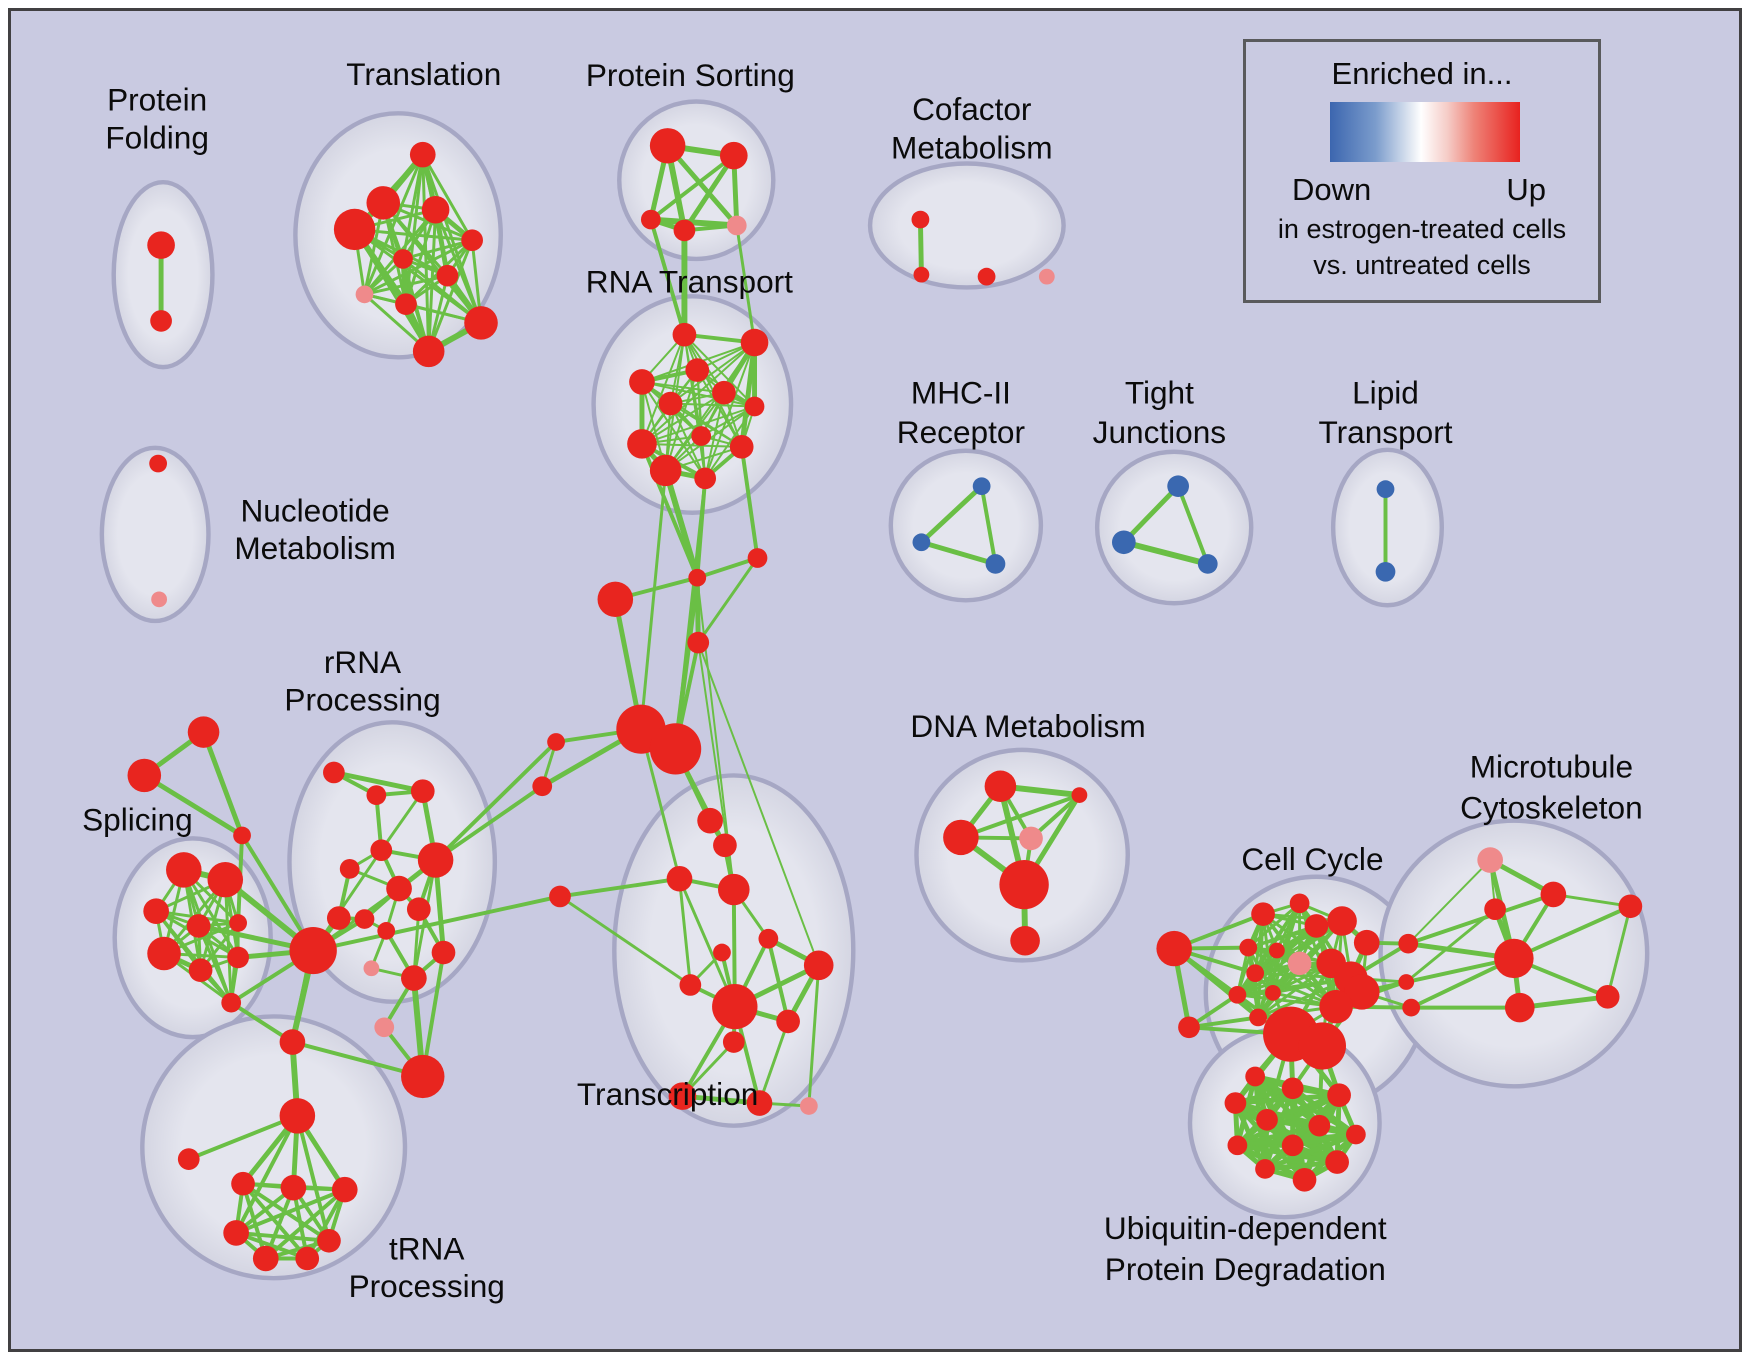  I want to click on cluster-label-translation: Translation, so click(423, 74).